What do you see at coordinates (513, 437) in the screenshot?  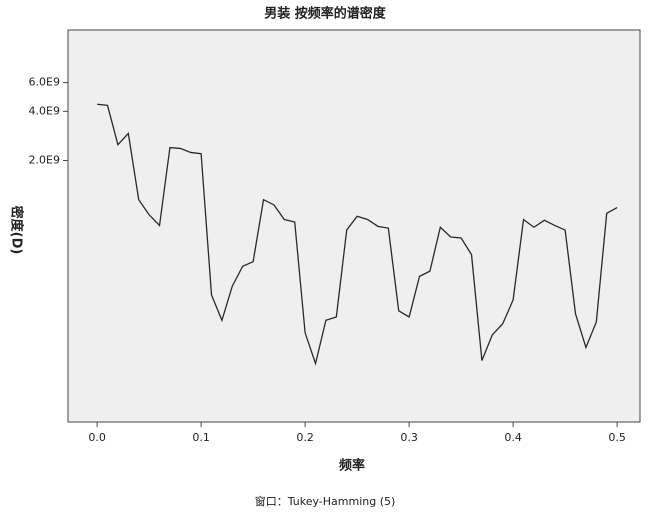 I see `x-tick-label: 0.4` at bounding box center [513, 437].